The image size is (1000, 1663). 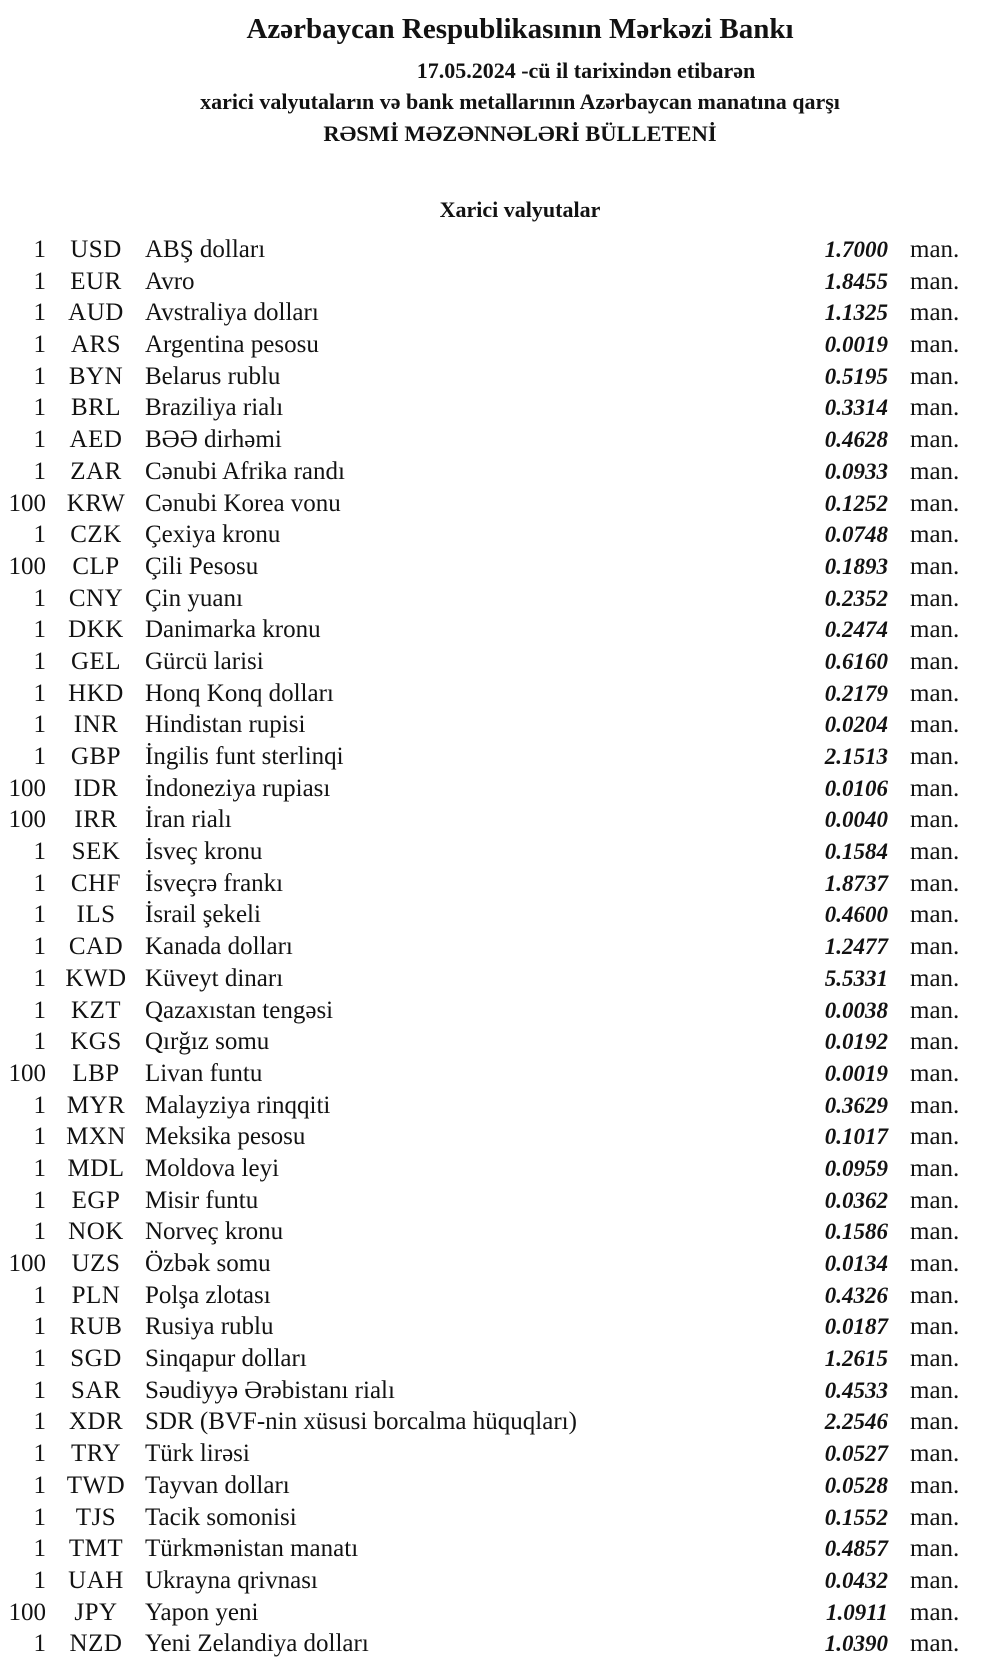 I want to click on currency-code: MXN, so click(x=96, y=1137).